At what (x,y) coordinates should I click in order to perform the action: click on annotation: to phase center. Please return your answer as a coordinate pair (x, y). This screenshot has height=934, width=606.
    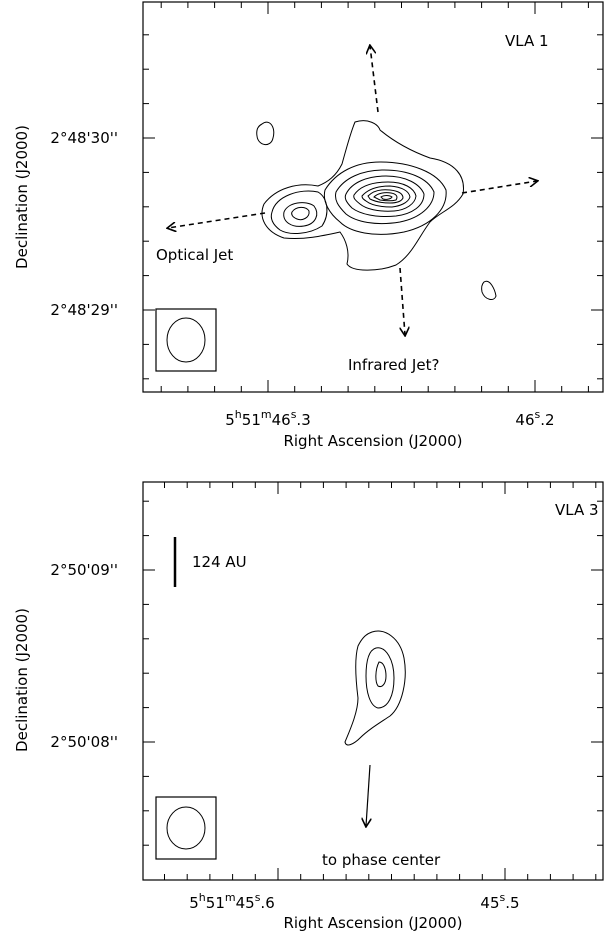
    Looking at the image, I should click on (381, 860).